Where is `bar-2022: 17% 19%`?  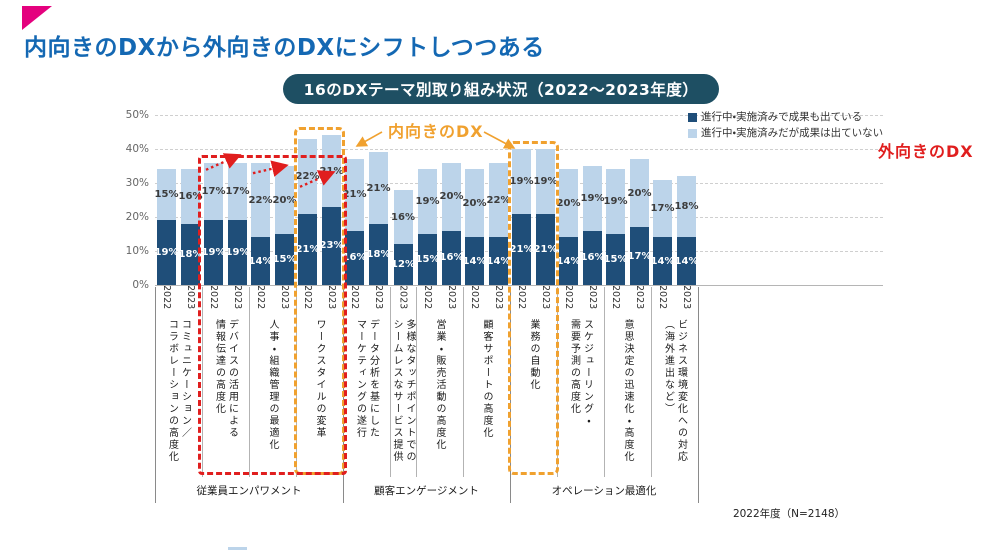
bar-2022: 17% 19% is located at coordinates (213, 223).